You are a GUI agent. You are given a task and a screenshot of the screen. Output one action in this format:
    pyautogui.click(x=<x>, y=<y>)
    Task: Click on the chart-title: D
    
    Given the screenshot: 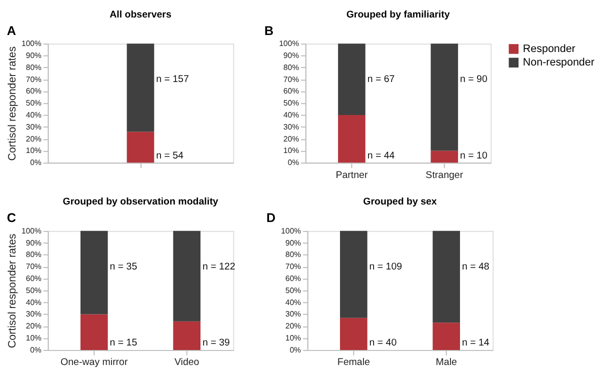 What is the action you would take?
    pyautogui.click(x=271, y=218)
    